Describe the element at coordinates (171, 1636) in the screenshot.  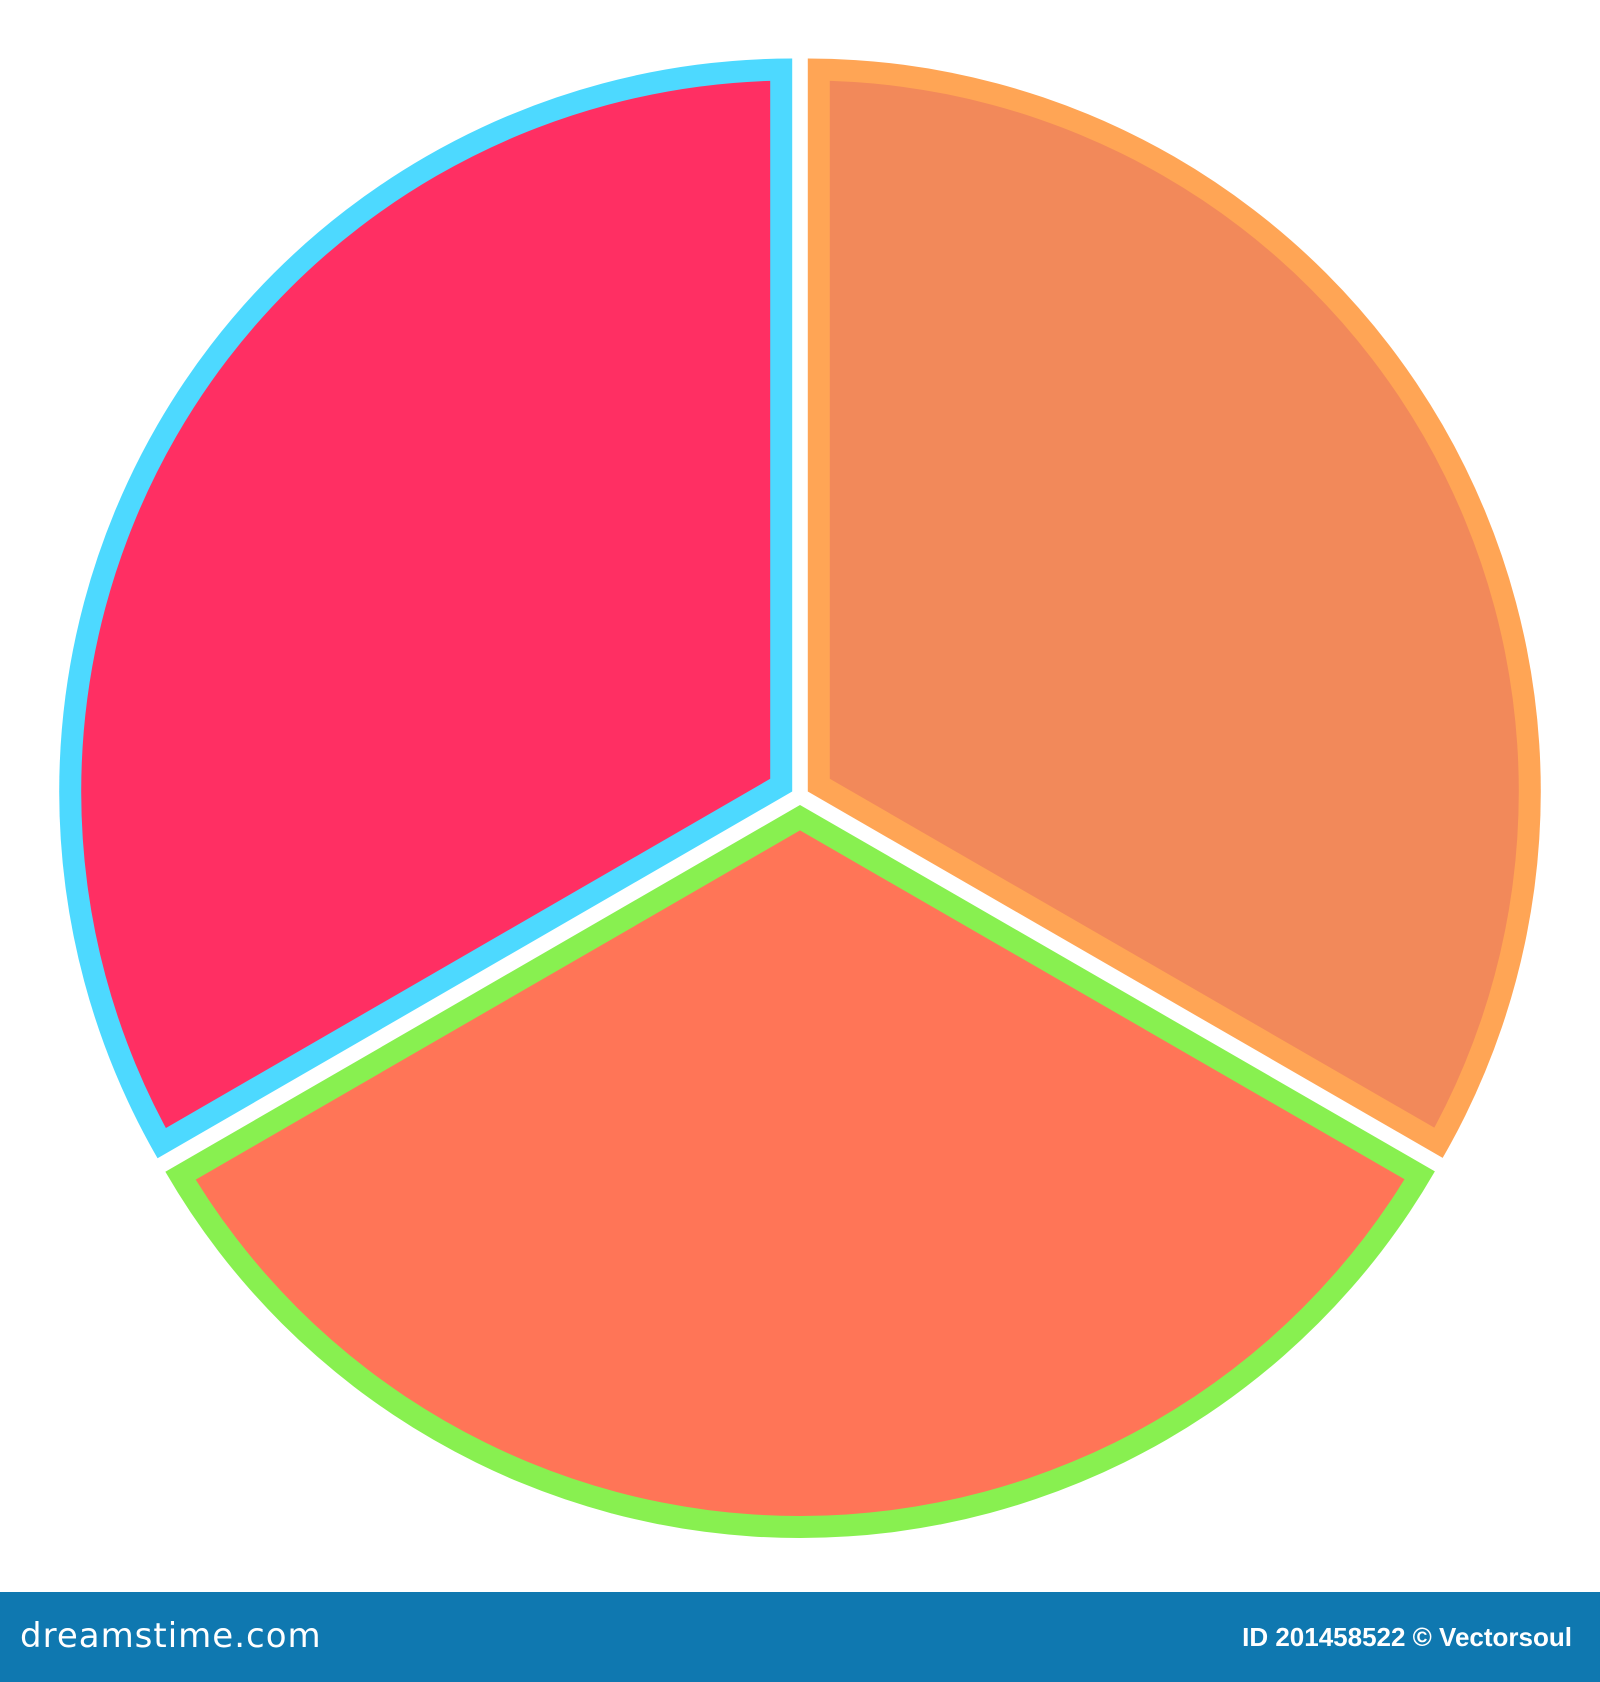
I see `brand-logo: dreamstime.com` at that location.